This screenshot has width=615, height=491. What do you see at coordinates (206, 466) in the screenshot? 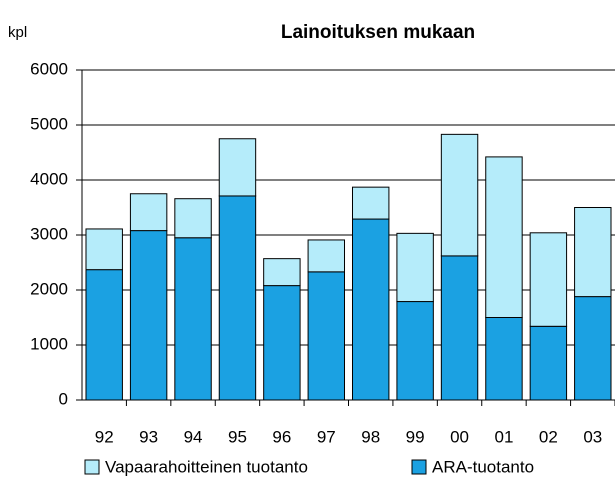
I see `legend-label: Vapaarahoitteinen tuotanto` at bounding box center [206, 466].